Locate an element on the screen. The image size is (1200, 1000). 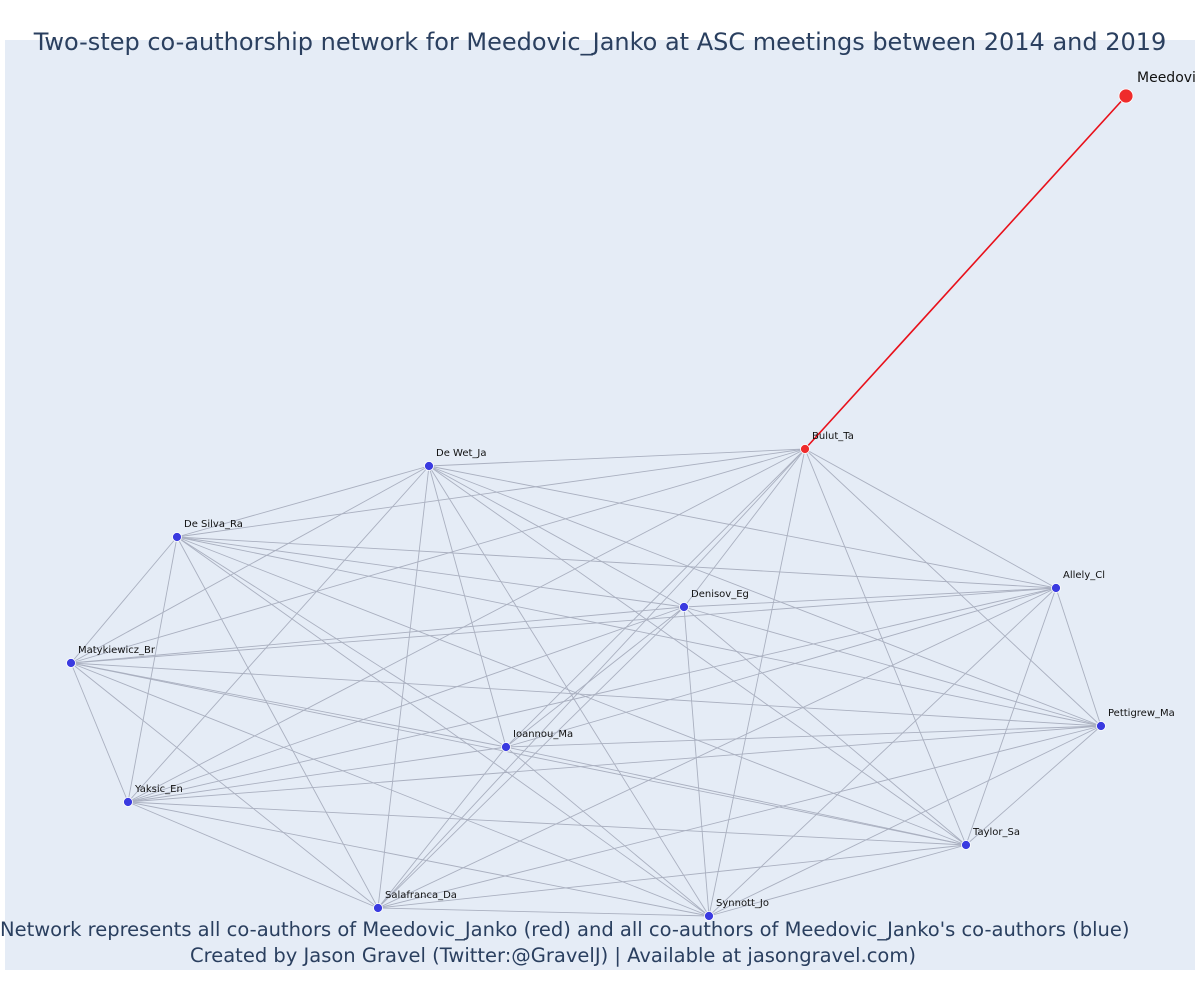
node-label: Allely_Cl is located at coordinates (1084, 575).